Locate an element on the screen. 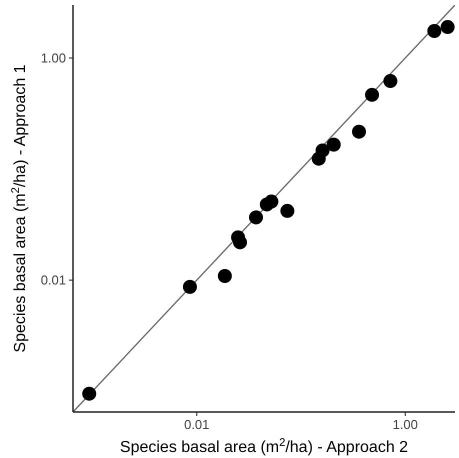 The height and width of the screenshot is (458, 459). x-axis-title: Species basal area (m$^{2}$/ha) - Approach 2 is located at coordinates (264, 446).